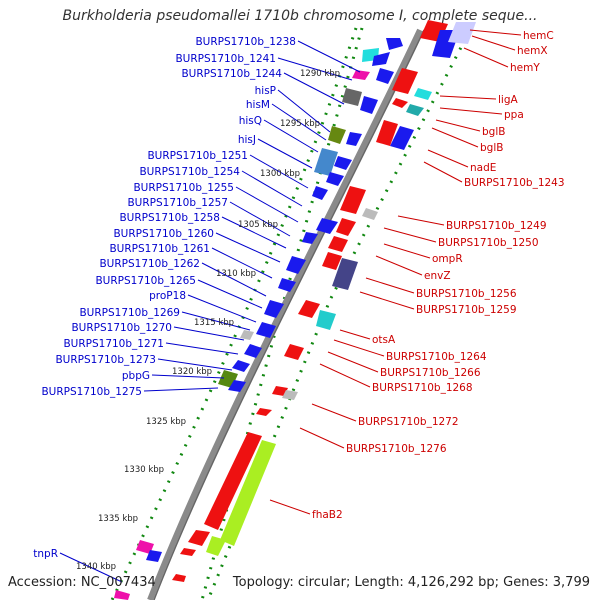 This screenshot has width=600, height=600. What do you see at coordinates (466, 310) in the screenshot?
I see `gene-label: BURPS1710b_1259` at bounding box center [466, 310].